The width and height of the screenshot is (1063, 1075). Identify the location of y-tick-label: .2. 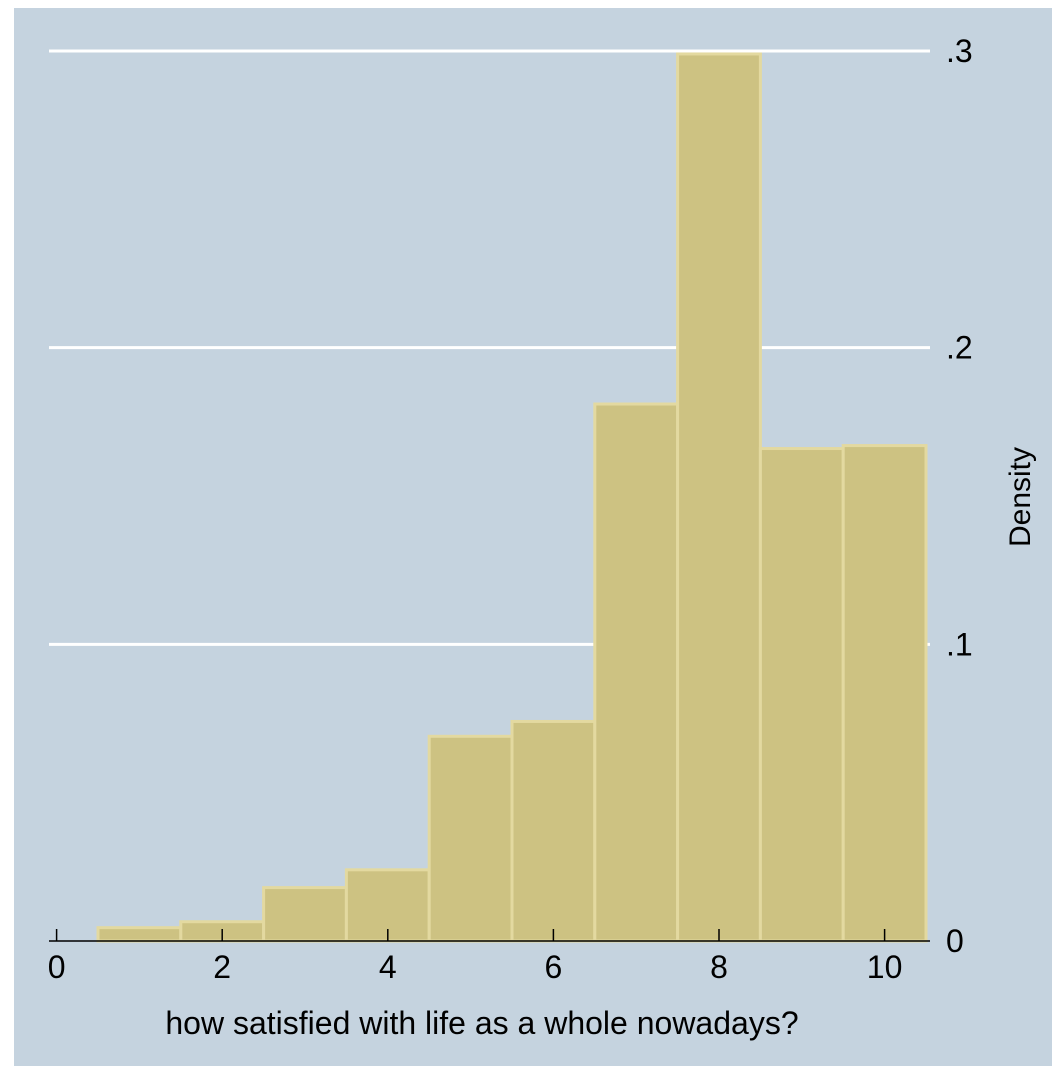
(959, 348).